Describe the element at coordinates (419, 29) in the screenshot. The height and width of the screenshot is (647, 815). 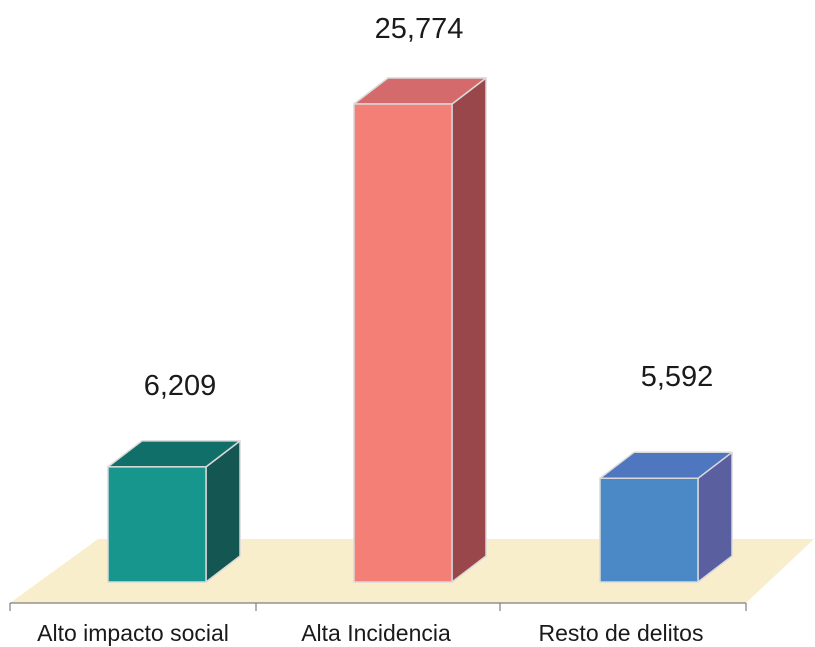
I see `value-label-1: 25,774` at that location.